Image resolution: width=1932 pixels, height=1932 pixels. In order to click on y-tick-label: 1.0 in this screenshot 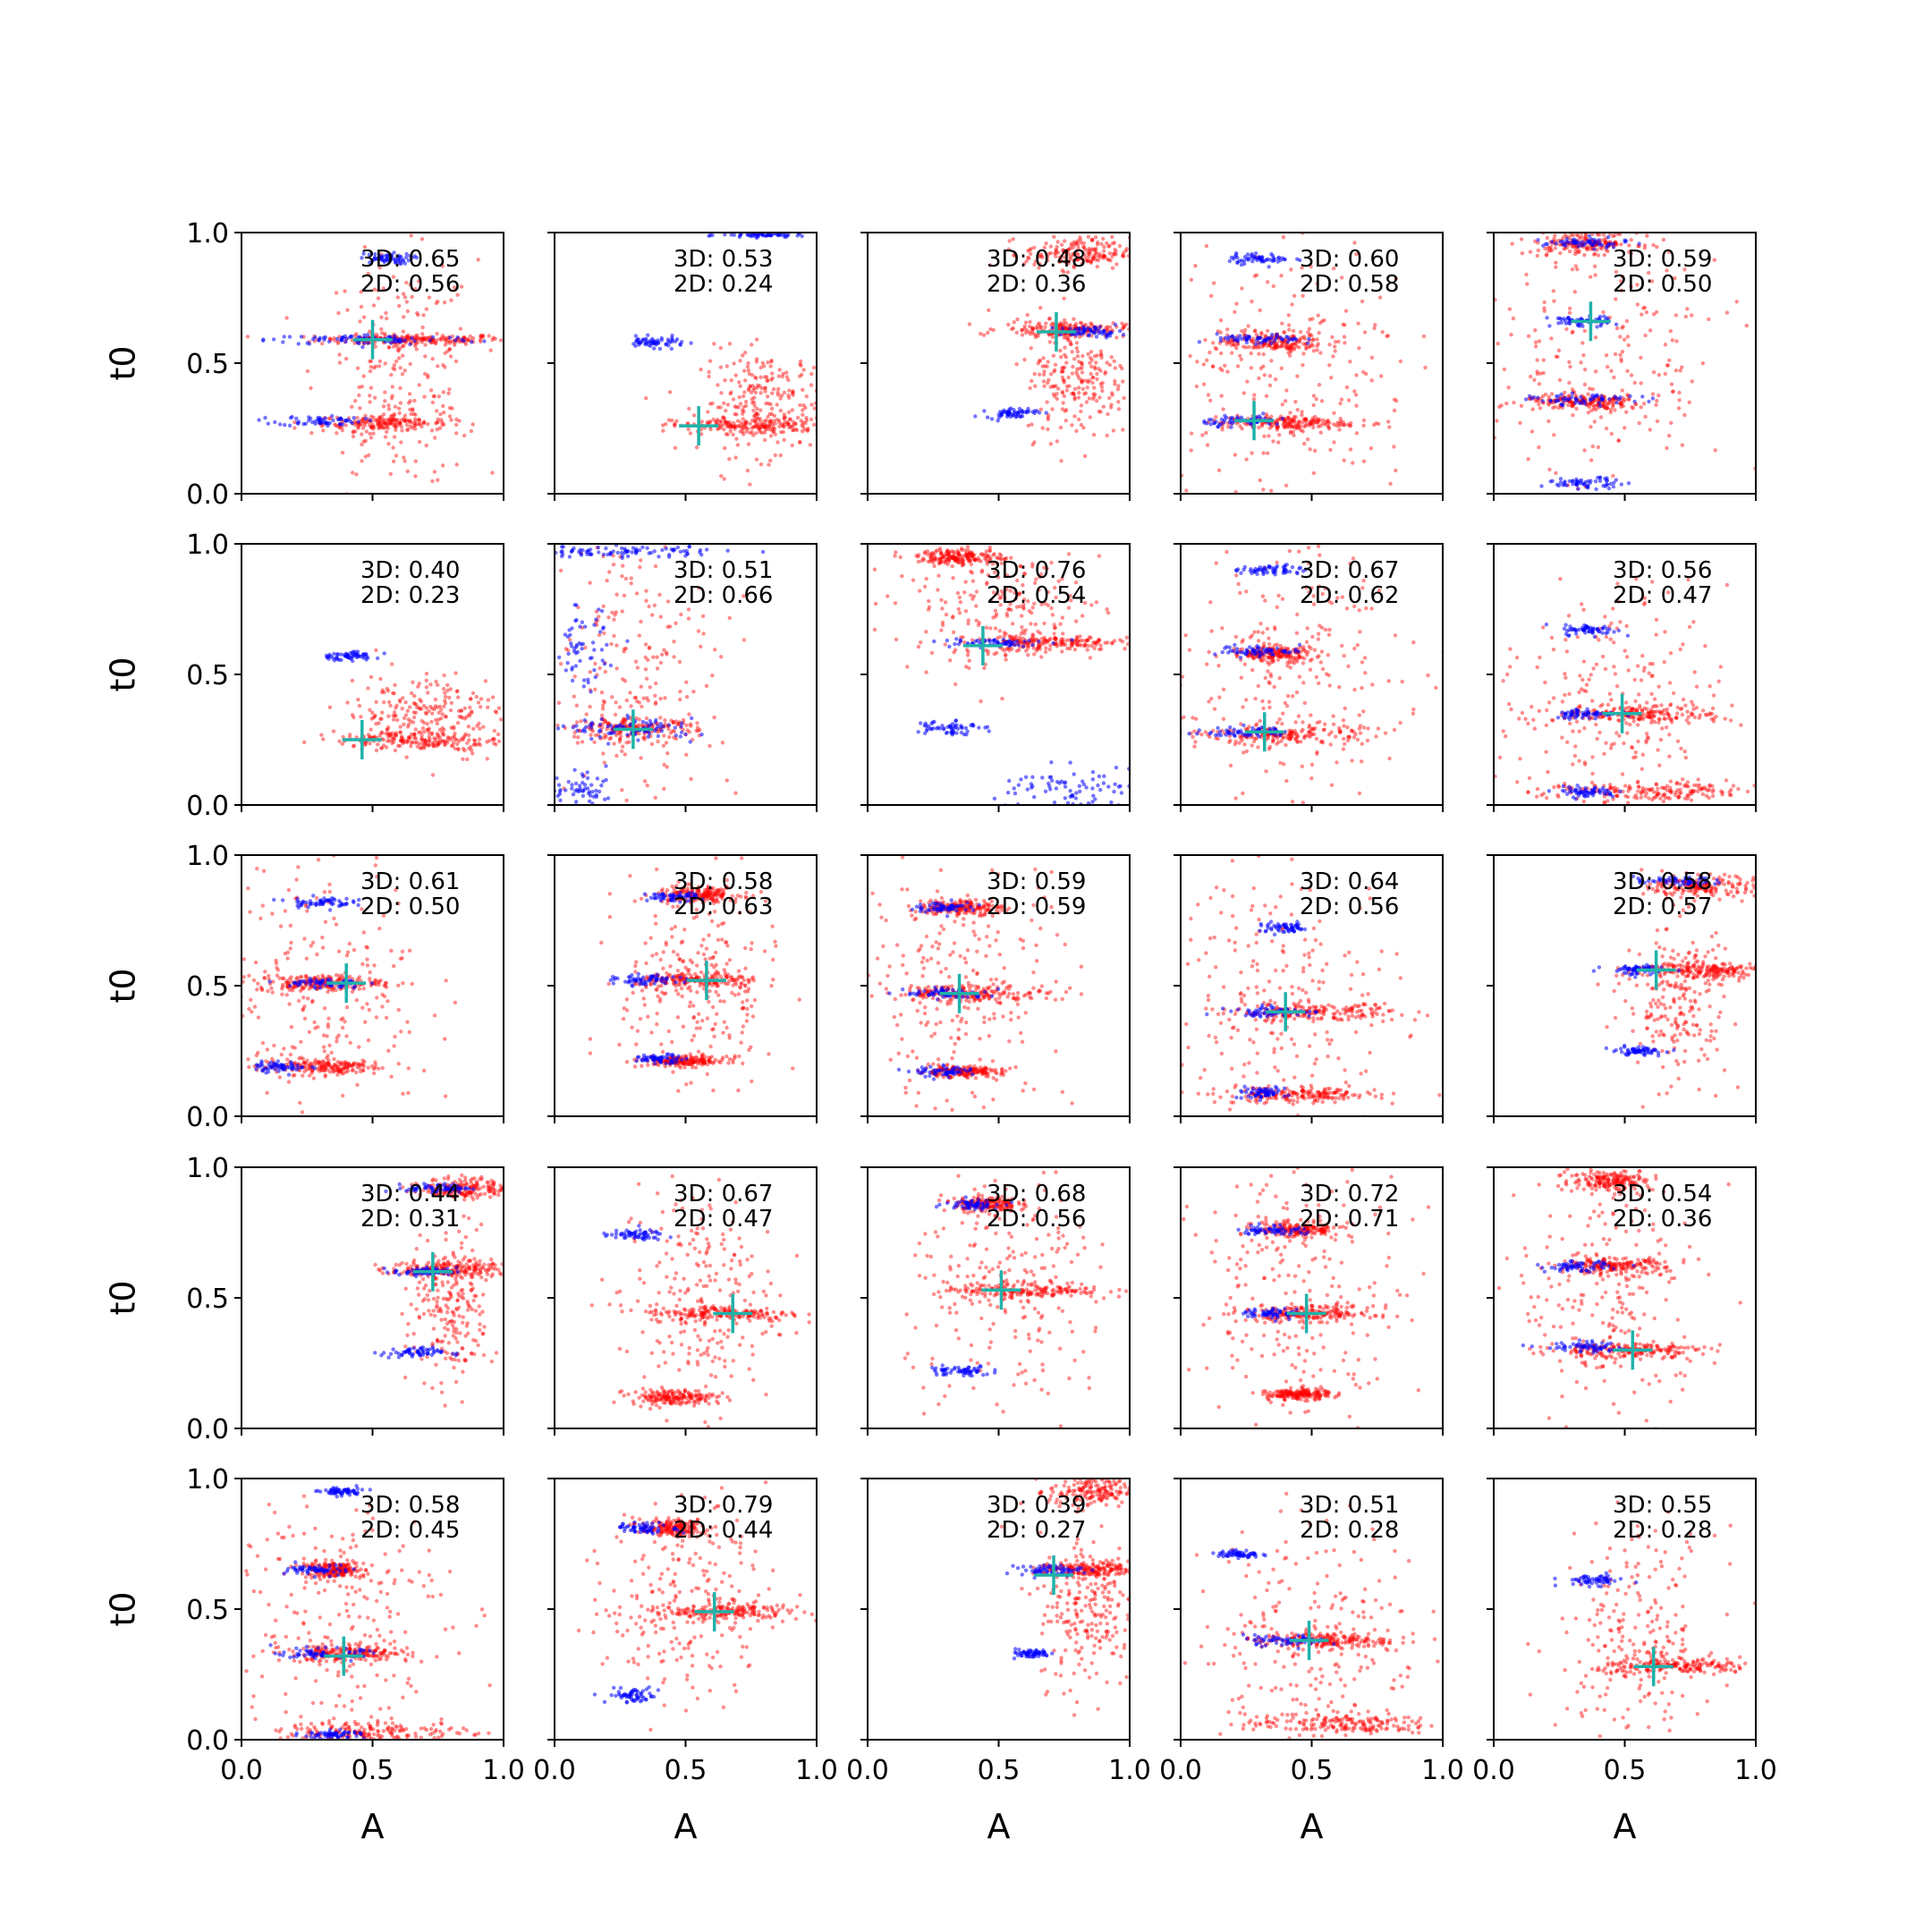, I will do `click(207, 234)`.